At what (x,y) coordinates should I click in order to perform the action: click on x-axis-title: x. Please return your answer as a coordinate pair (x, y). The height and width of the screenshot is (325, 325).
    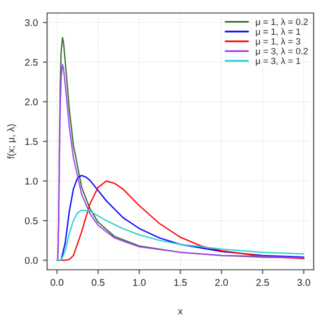
    Looking at the image, I should click on (180, 311).